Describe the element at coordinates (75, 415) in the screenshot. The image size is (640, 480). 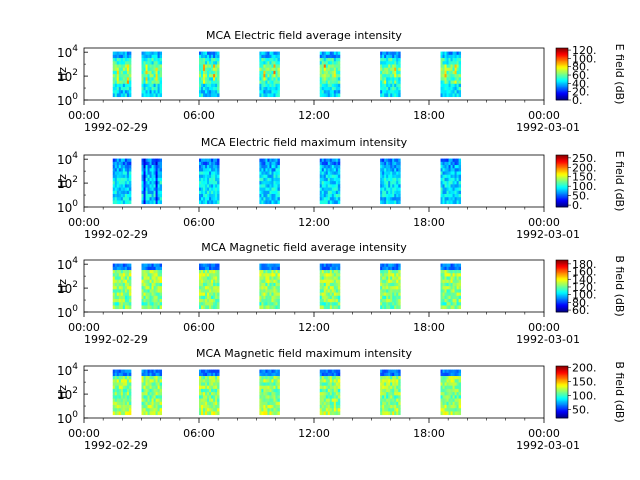
I see `y-tick-exponent: 0` at that location.